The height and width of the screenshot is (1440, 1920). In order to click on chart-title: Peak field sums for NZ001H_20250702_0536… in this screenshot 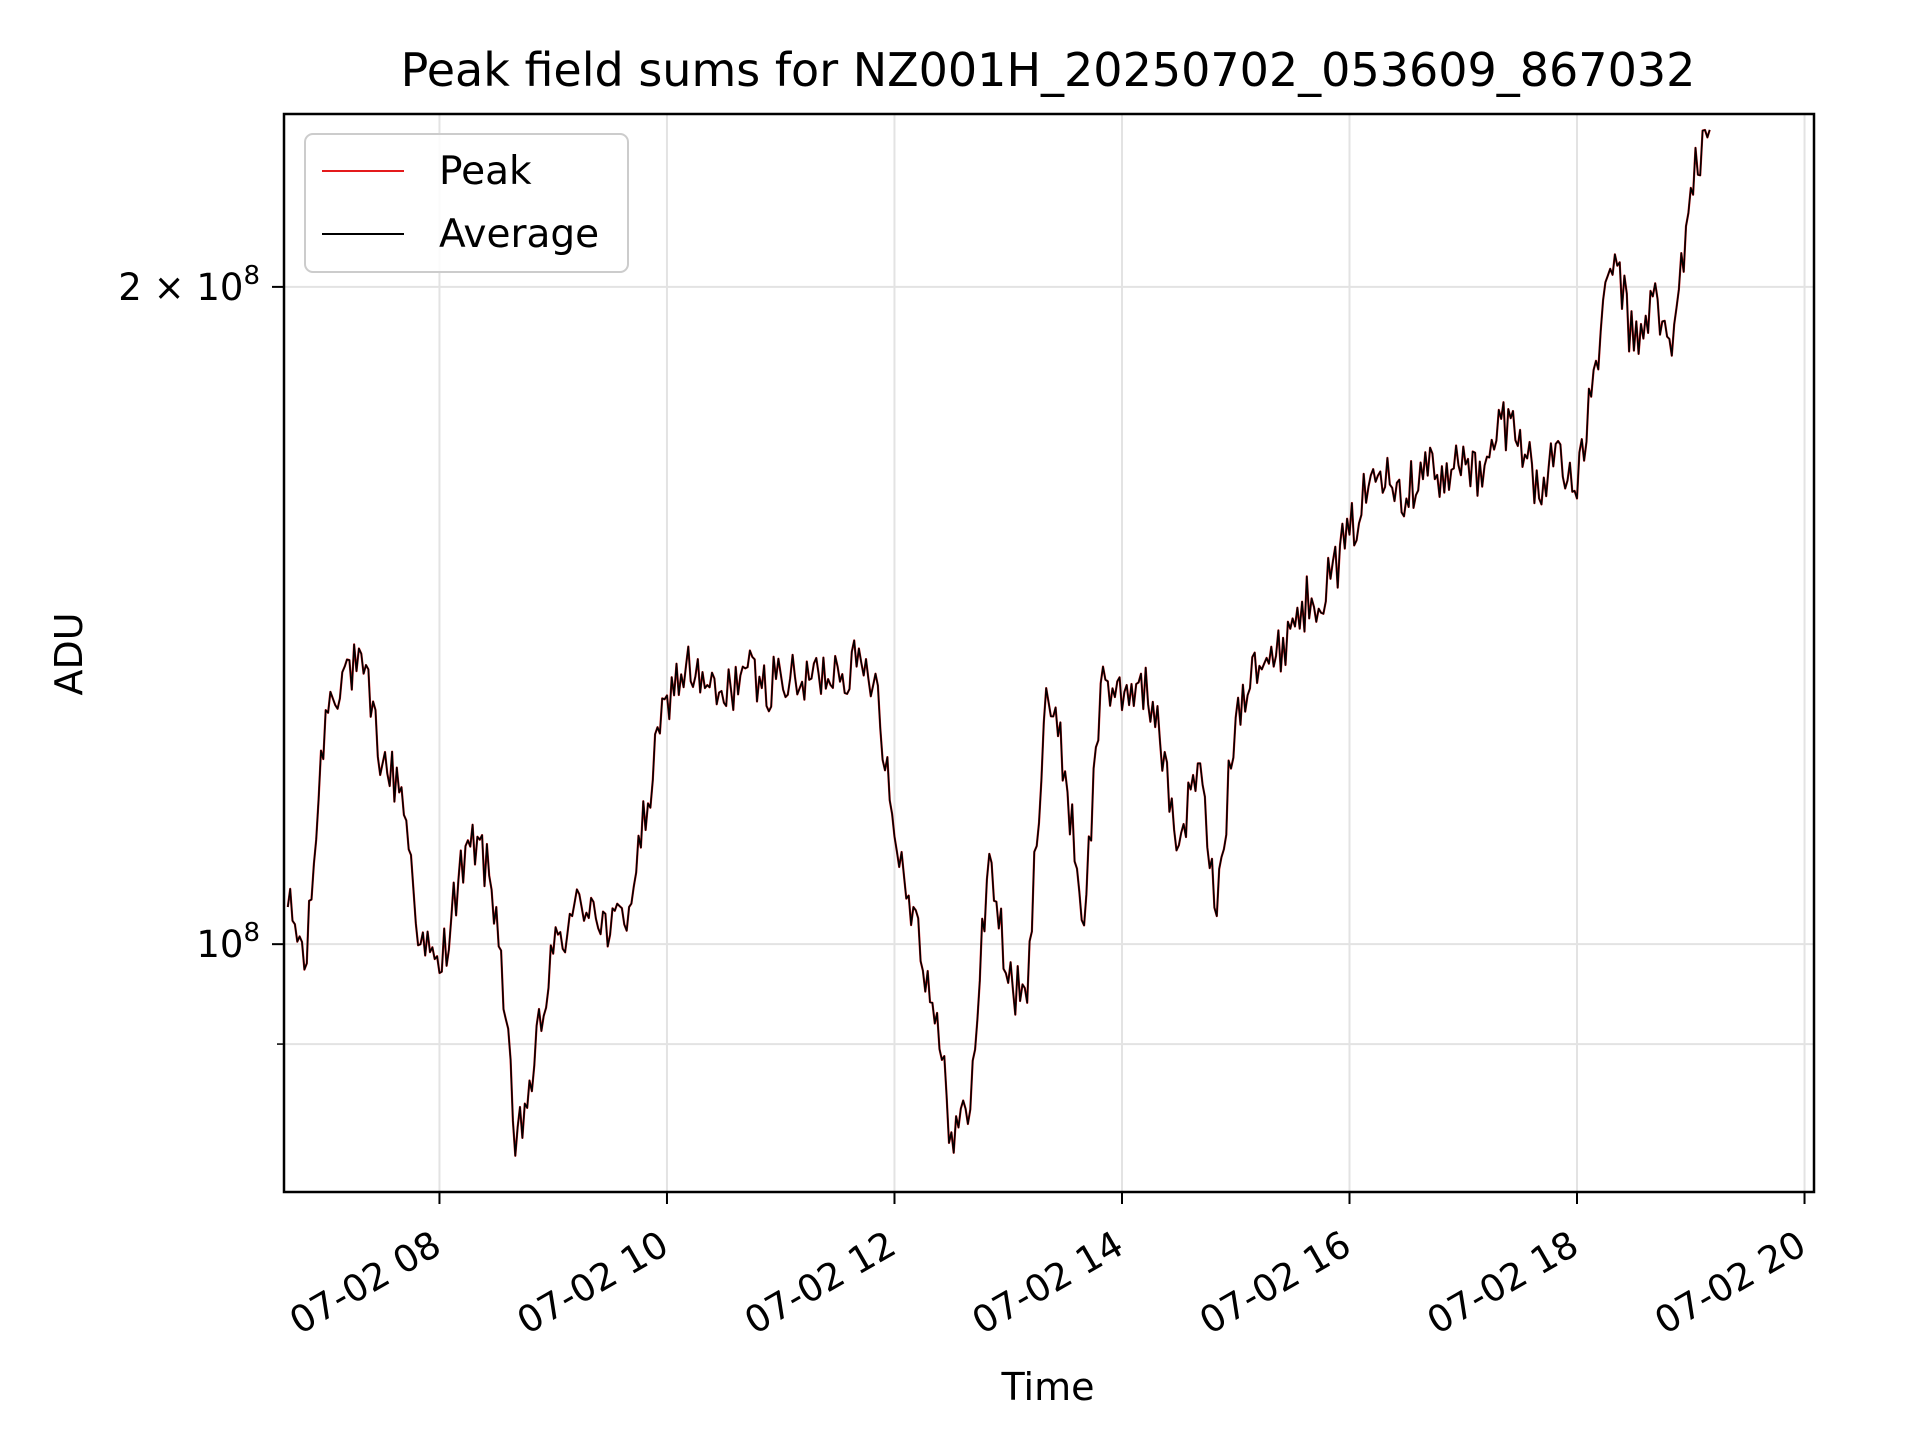, I will do `click(1048, 70)`.